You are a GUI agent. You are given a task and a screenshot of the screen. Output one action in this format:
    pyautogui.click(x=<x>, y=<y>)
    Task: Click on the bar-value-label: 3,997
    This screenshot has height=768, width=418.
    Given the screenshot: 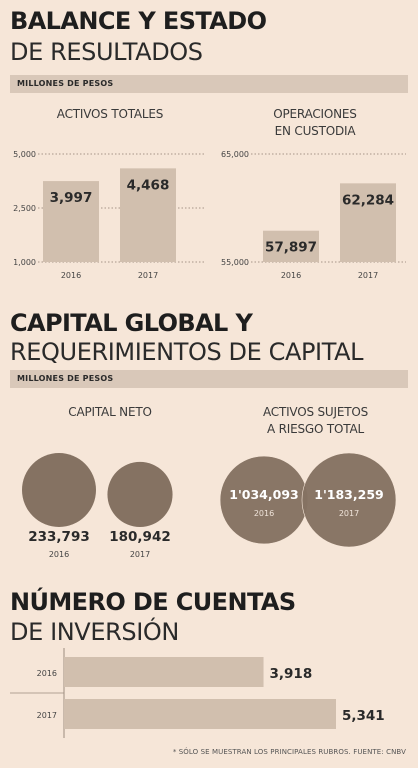 What is the action you would take?
    pyautogui.click(x=71, y=198)
    